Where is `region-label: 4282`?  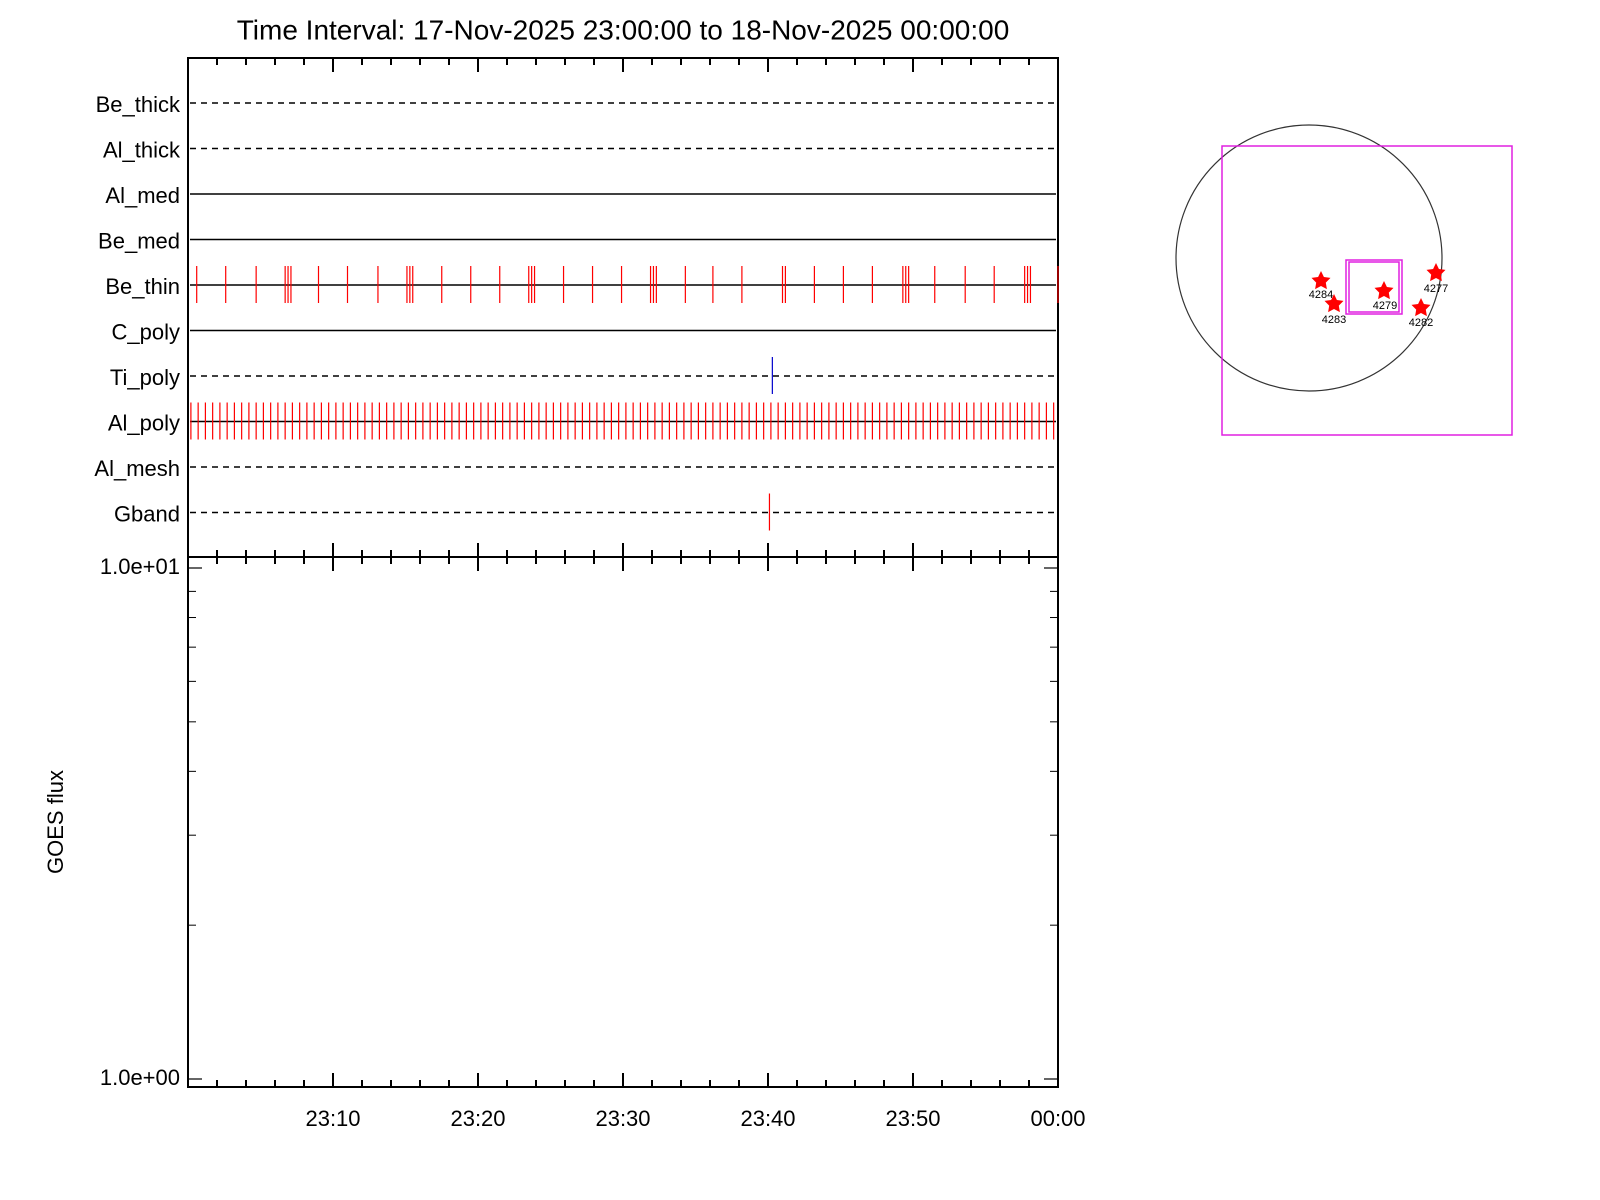 region-label: 4282 is located at coordinates (1421, 323).